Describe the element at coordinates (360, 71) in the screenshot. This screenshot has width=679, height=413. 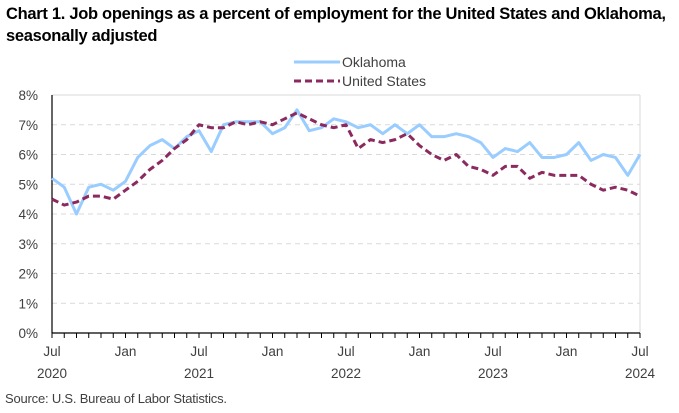
I see `legend: Oklahoma United States` at that location.